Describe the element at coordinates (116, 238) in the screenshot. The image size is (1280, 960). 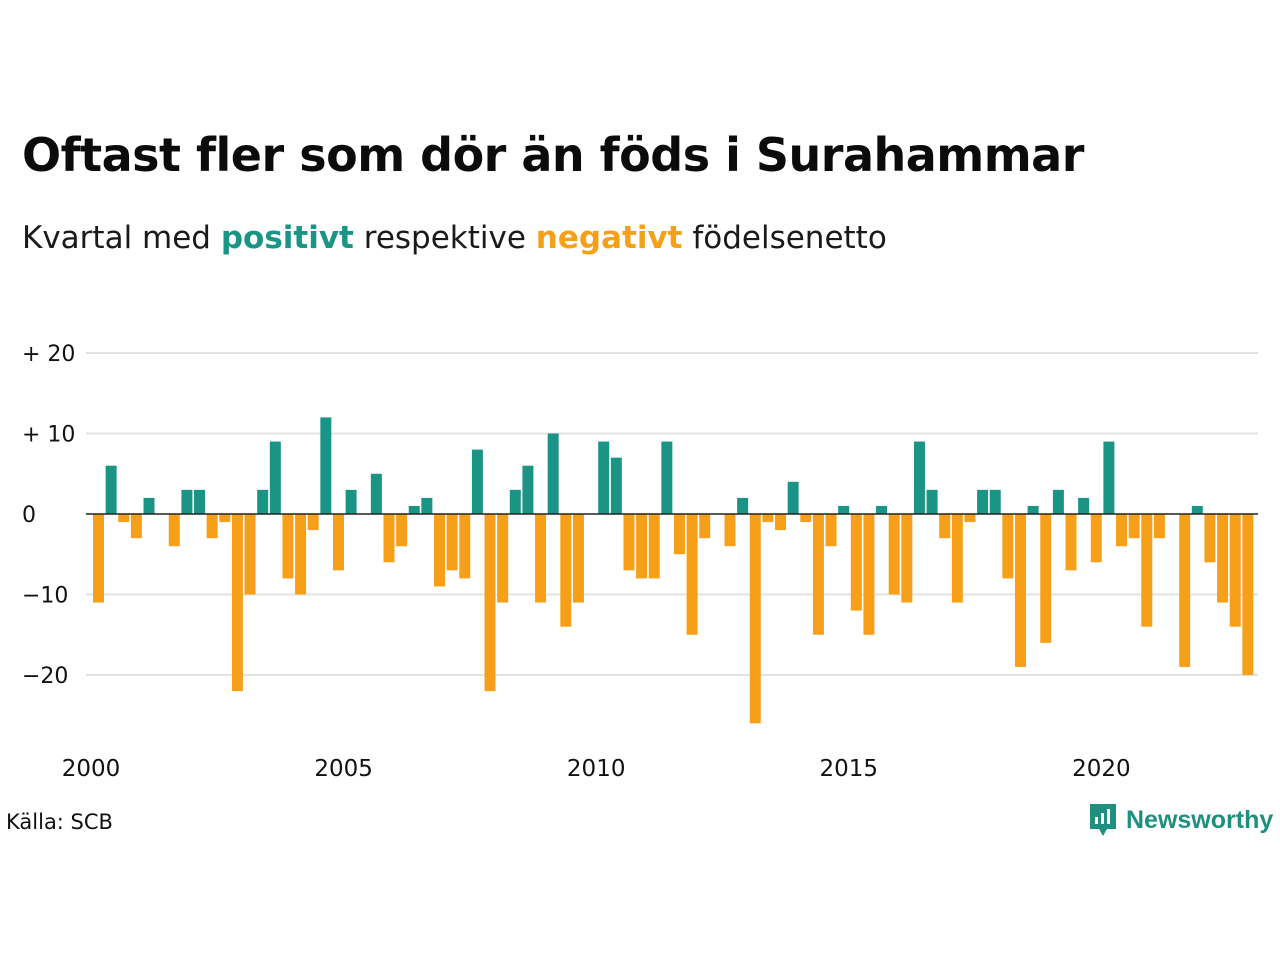
I see `subtitle-prefix: Kvartal med` at that location.